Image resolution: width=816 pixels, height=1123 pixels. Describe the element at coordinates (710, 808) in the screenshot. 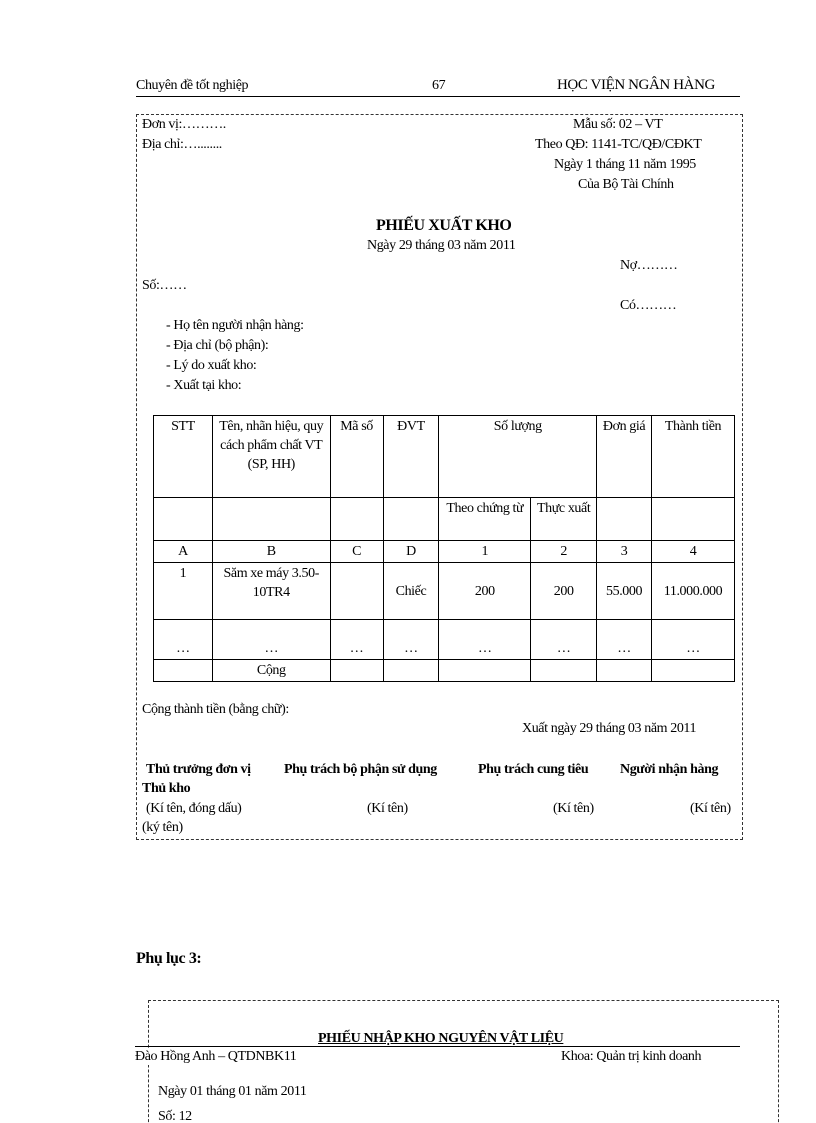

I see `sign-note-receiver: (Kí tên)` at that location.